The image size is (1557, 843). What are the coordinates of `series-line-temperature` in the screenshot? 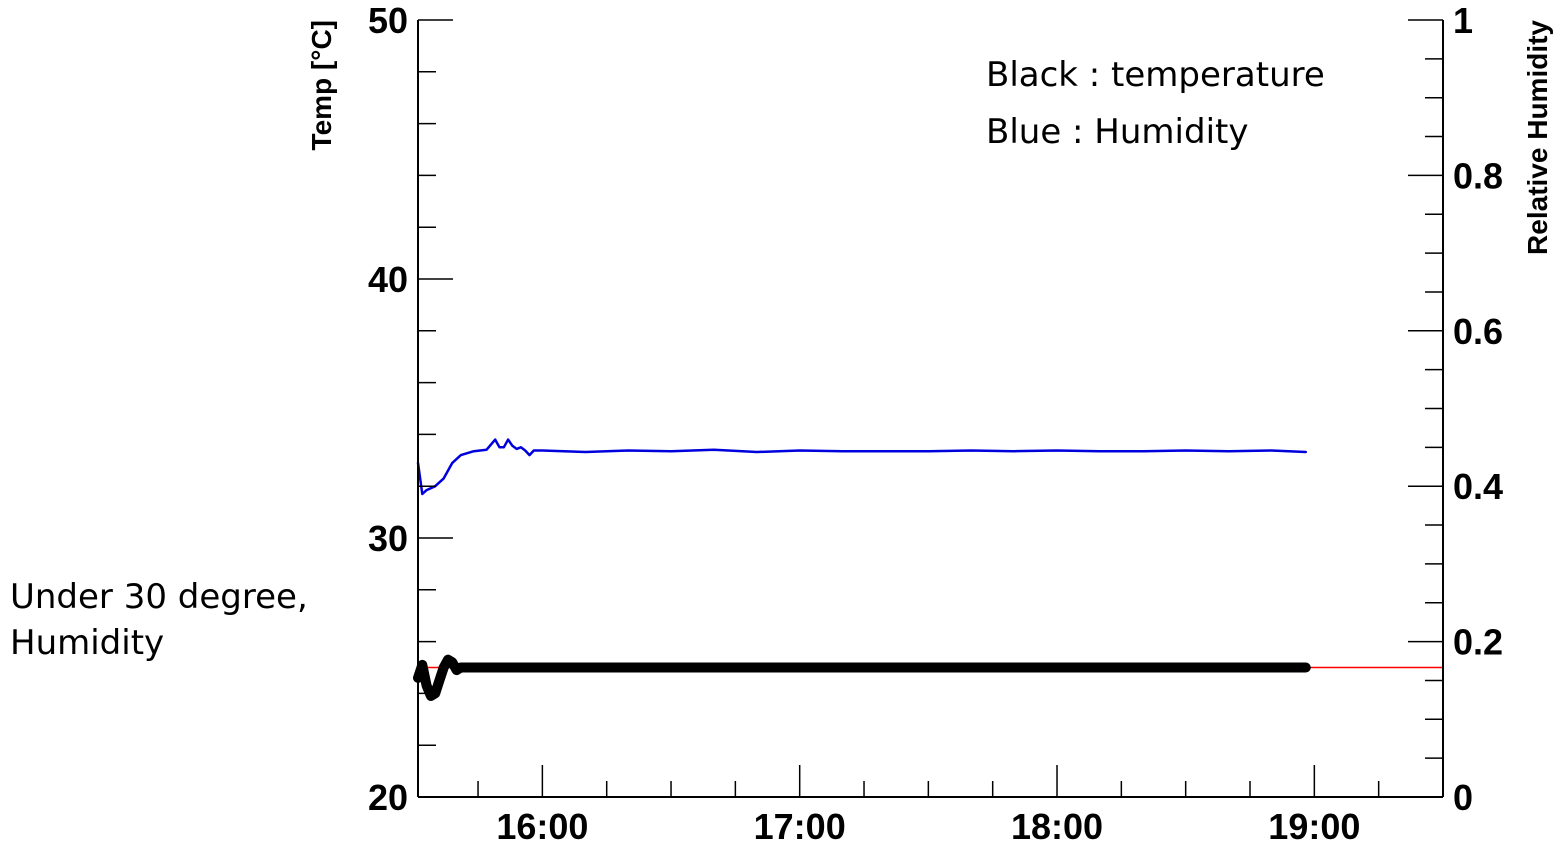 It's located at (862, 677).